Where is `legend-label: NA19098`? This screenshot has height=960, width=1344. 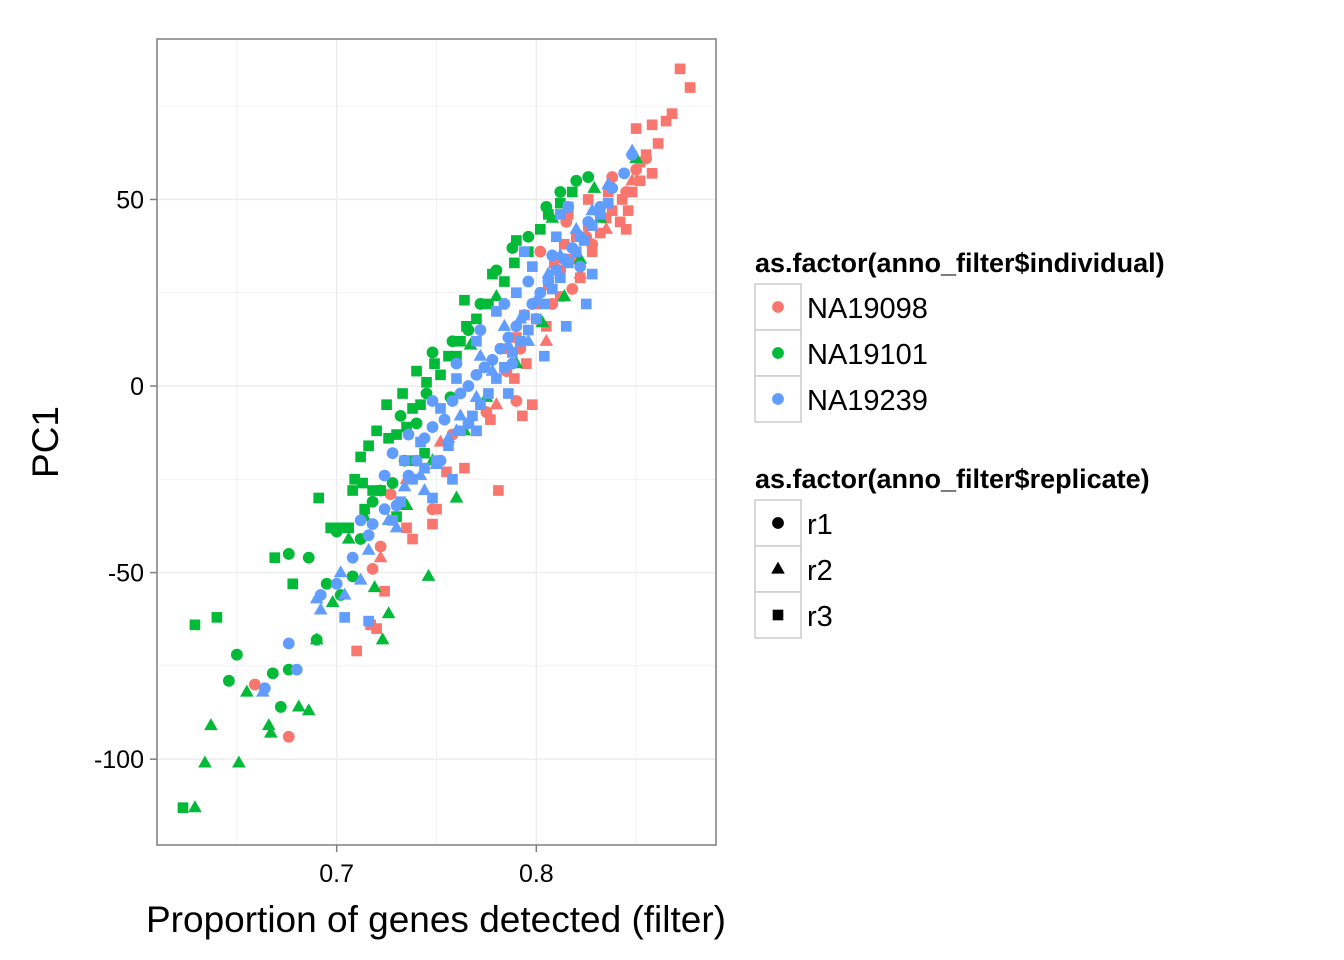
legend-label: NA19098 is located at coordinates (867, 309).